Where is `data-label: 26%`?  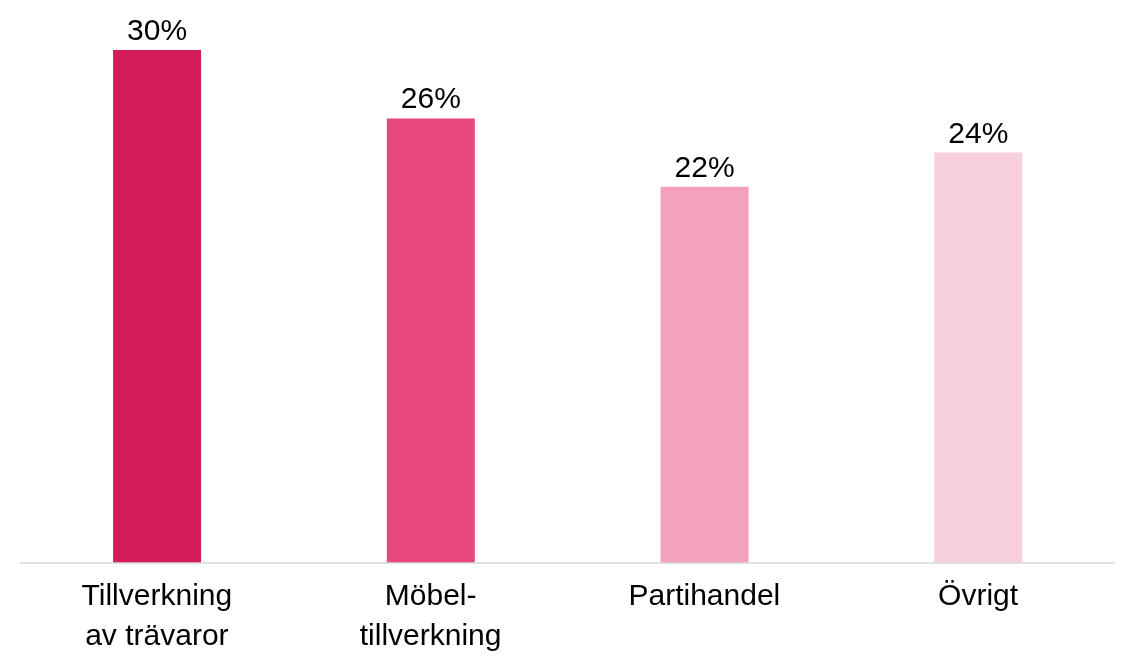
data-label: 26% is located at coordinates (430, 98).